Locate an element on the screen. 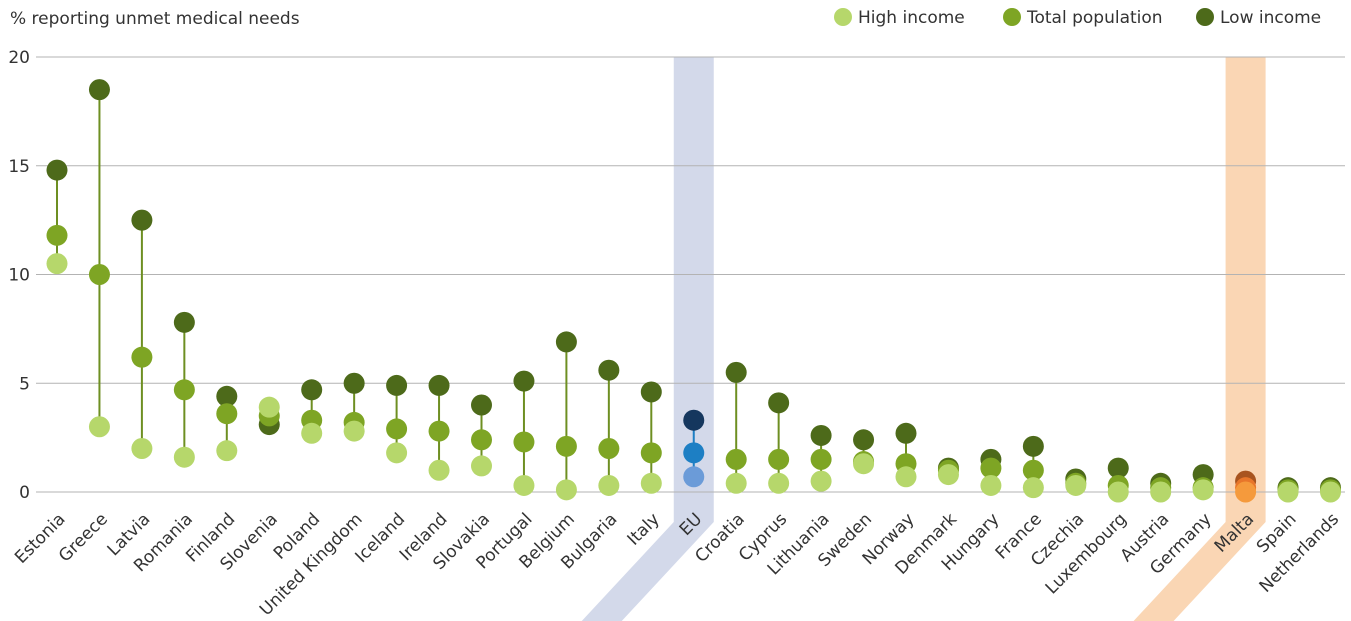 Image resolution: width=1351 pixels, height=621 pixels. country-netherlands is located at coordinates (1330, 490).